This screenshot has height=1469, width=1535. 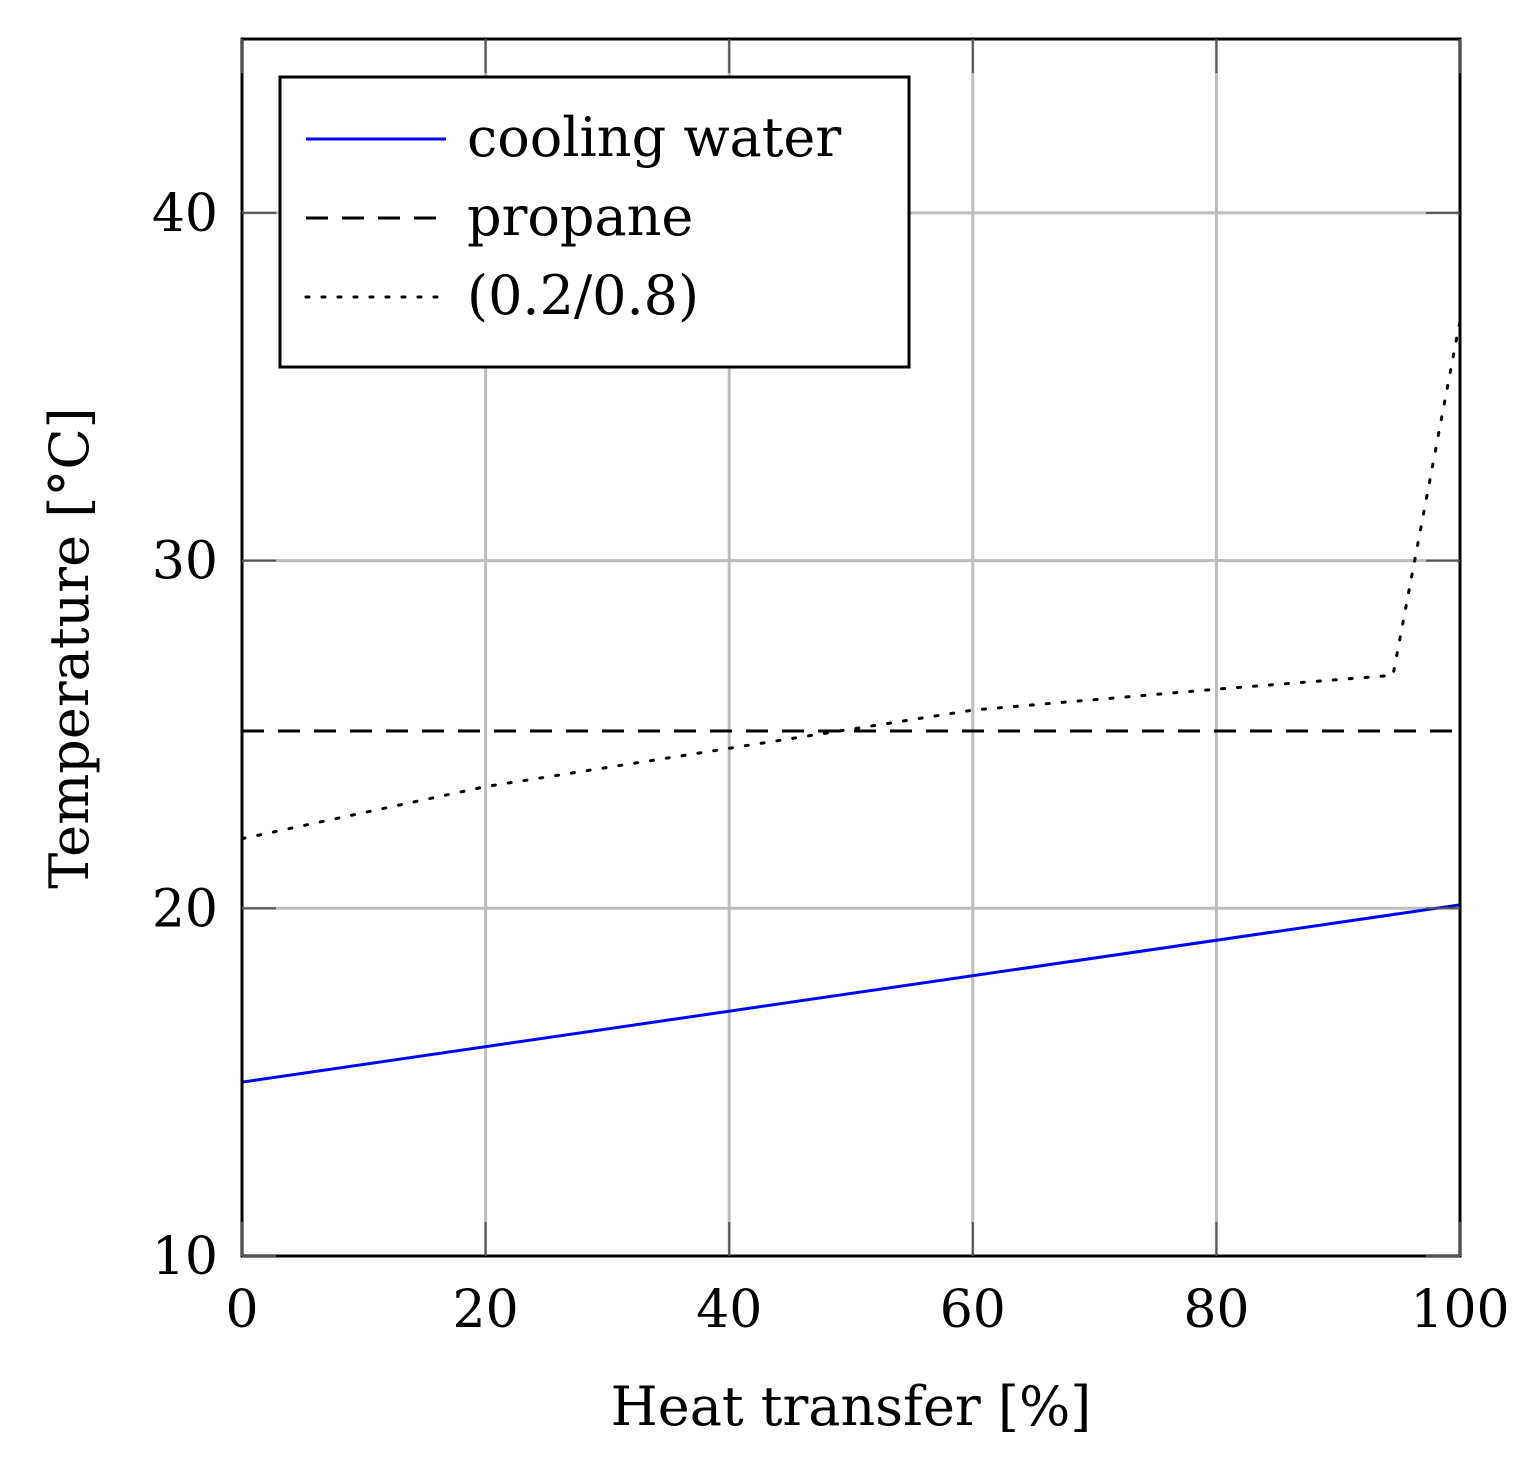 I want to click on legend-label-propane: propane, so click(x=580, y=216).